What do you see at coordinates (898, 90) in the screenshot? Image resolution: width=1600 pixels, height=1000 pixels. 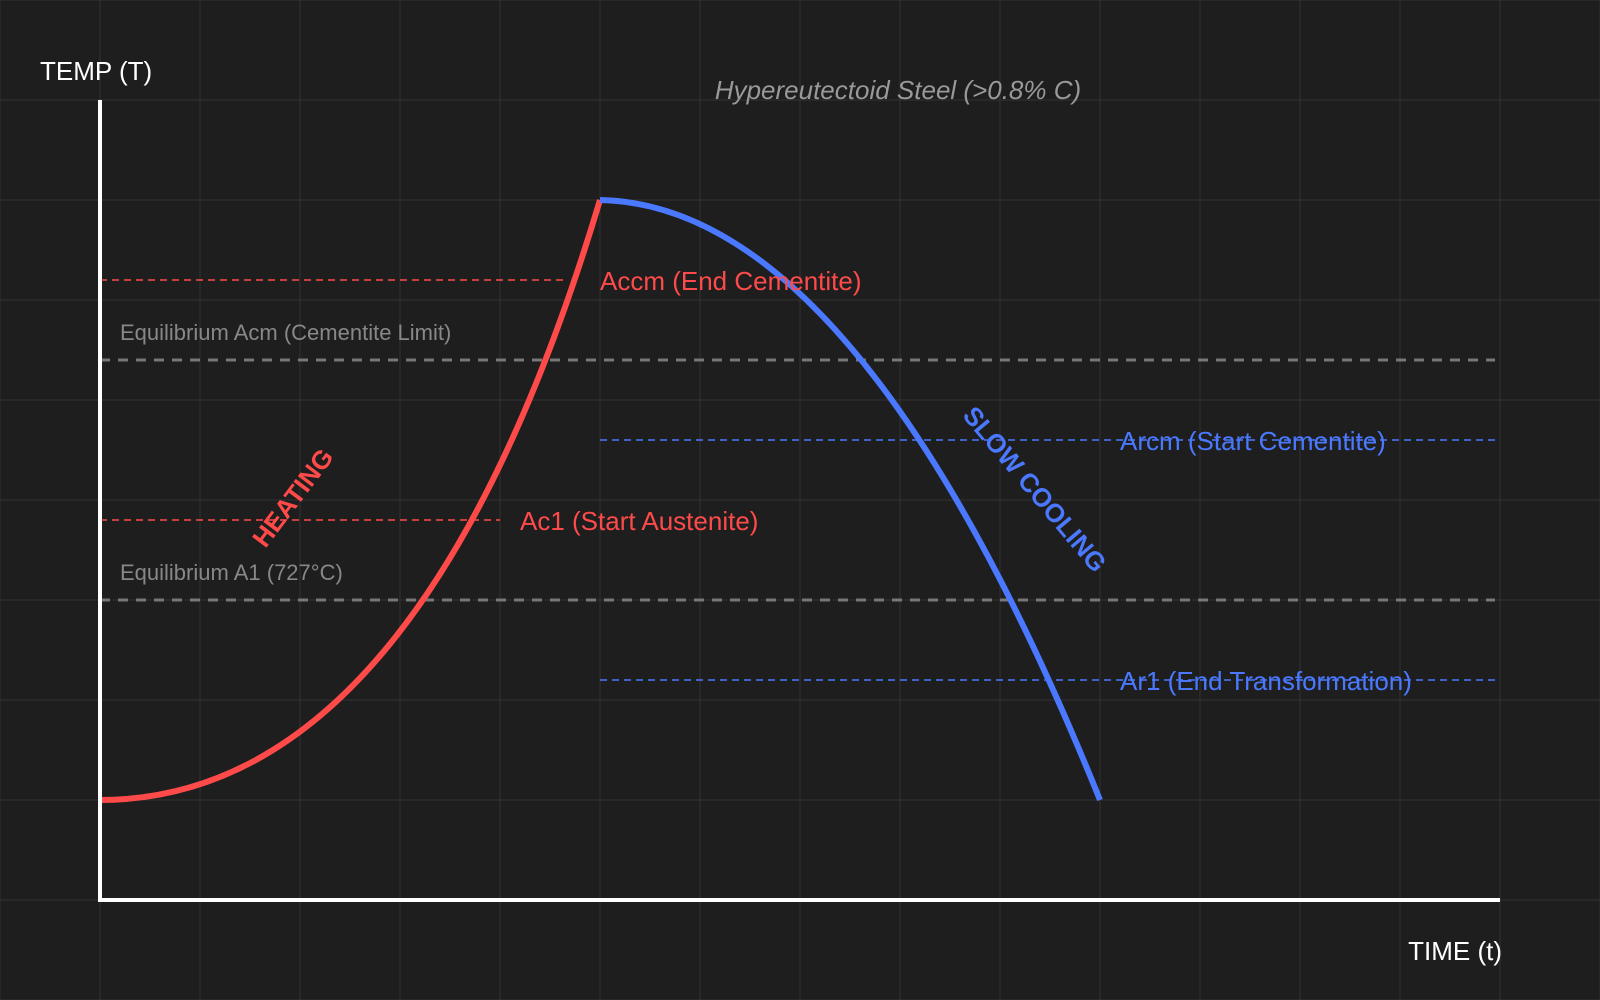 I see `diagram-title: Hypereutectoid Steel (>0.8% C)` at bounding box center [898, 90].